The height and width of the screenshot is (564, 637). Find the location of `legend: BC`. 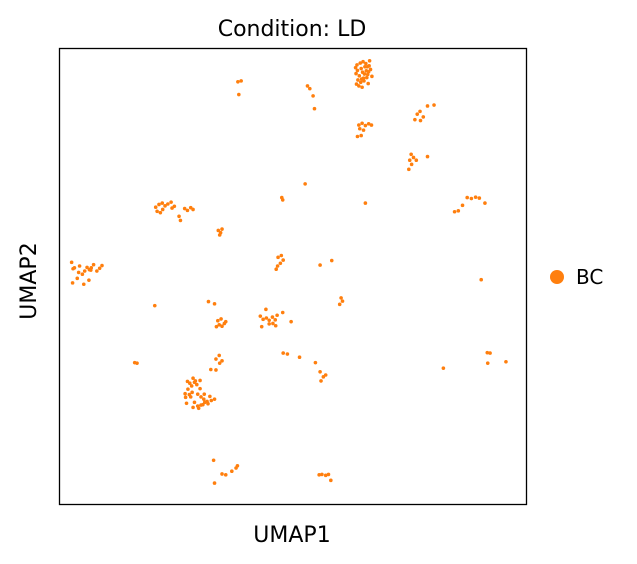

legend: BC is located at coordinates (576, 277).